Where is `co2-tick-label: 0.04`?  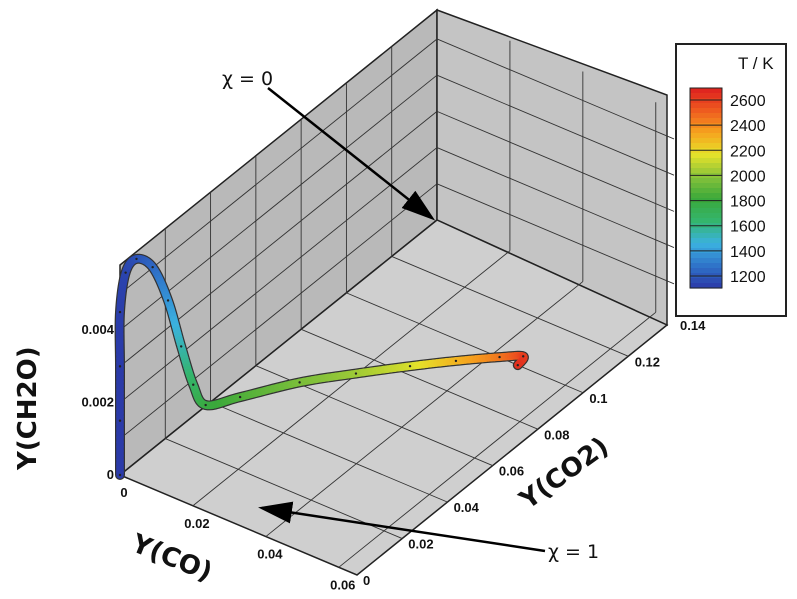
co2-tick-label: 0.04 is located at coordinates (467, 507).